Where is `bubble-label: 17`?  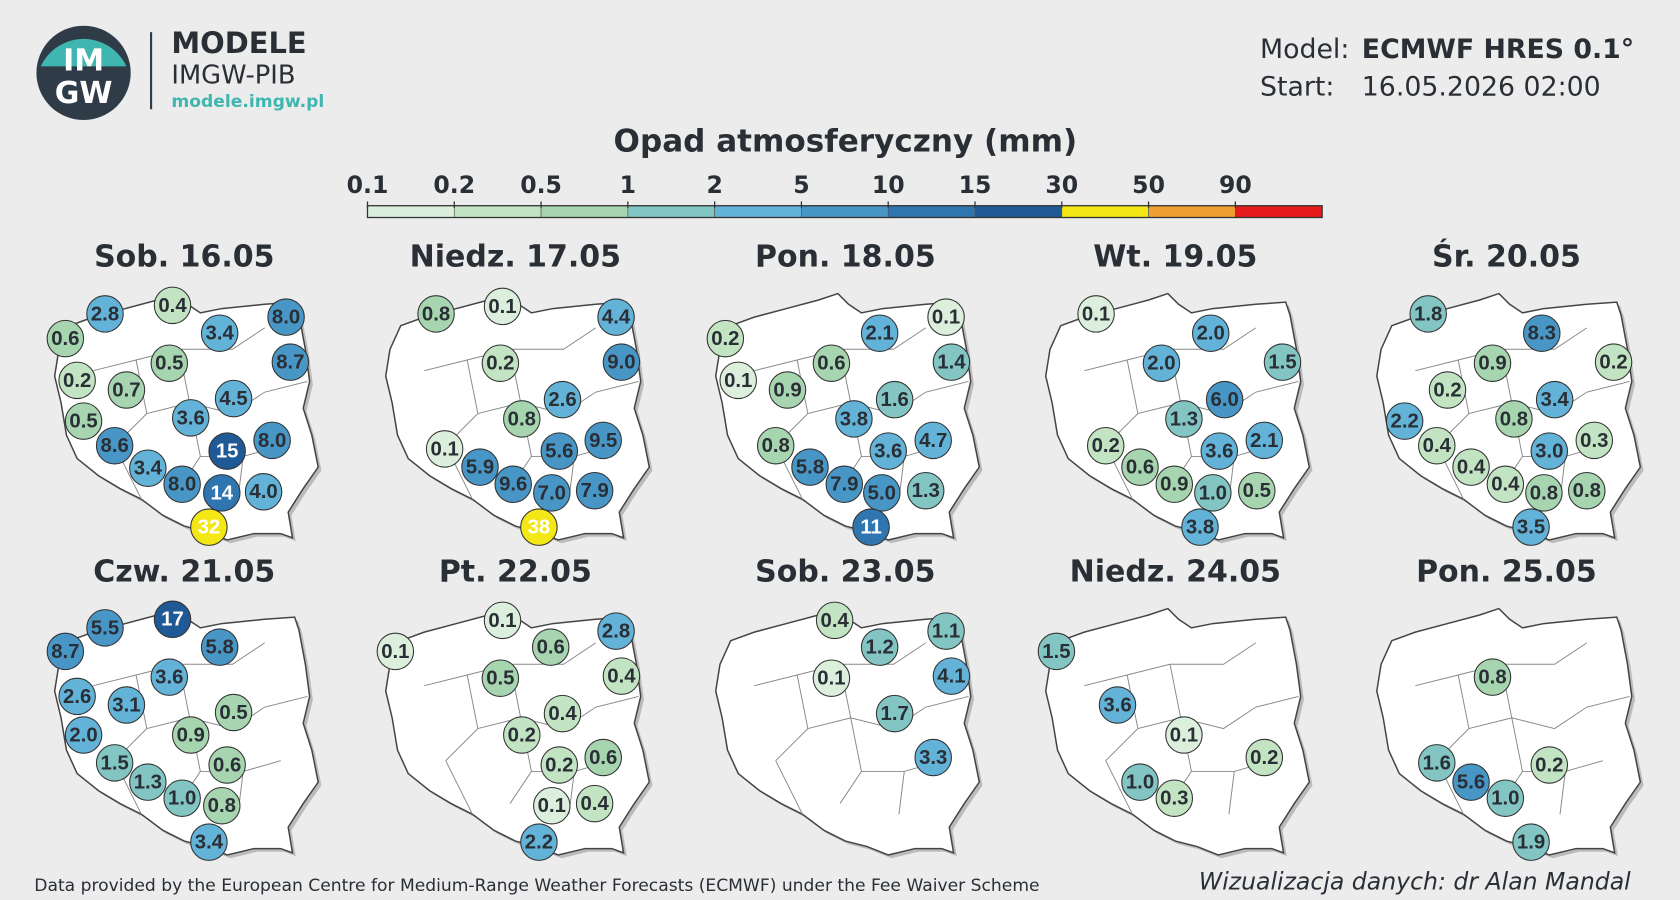
bubble-label: 17 is located at coordinates (172, 620).